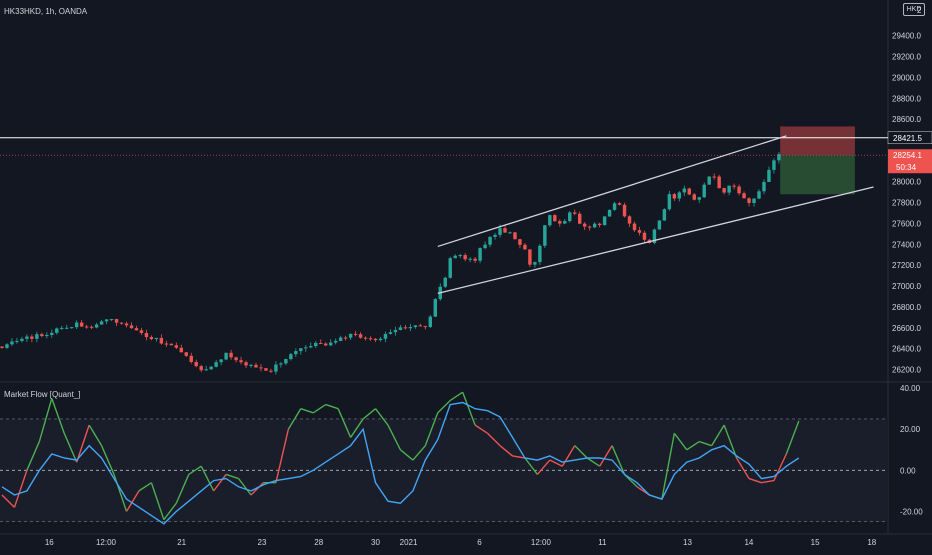  I want to click on currency-button: HKD, so click(914, 9).